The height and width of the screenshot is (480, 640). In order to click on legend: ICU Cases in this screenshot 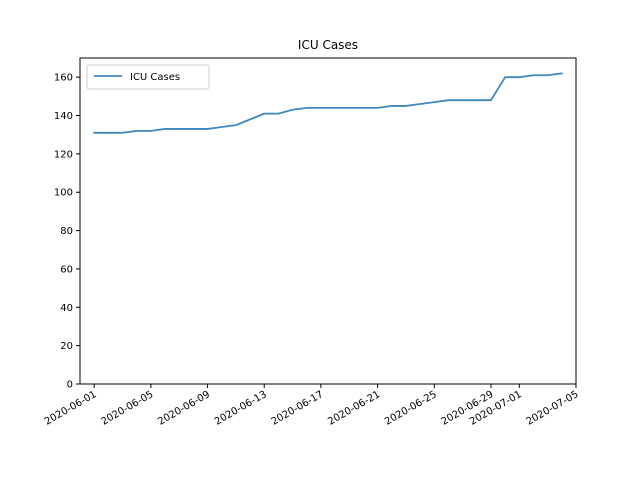, I will do `click(148, 77)`.